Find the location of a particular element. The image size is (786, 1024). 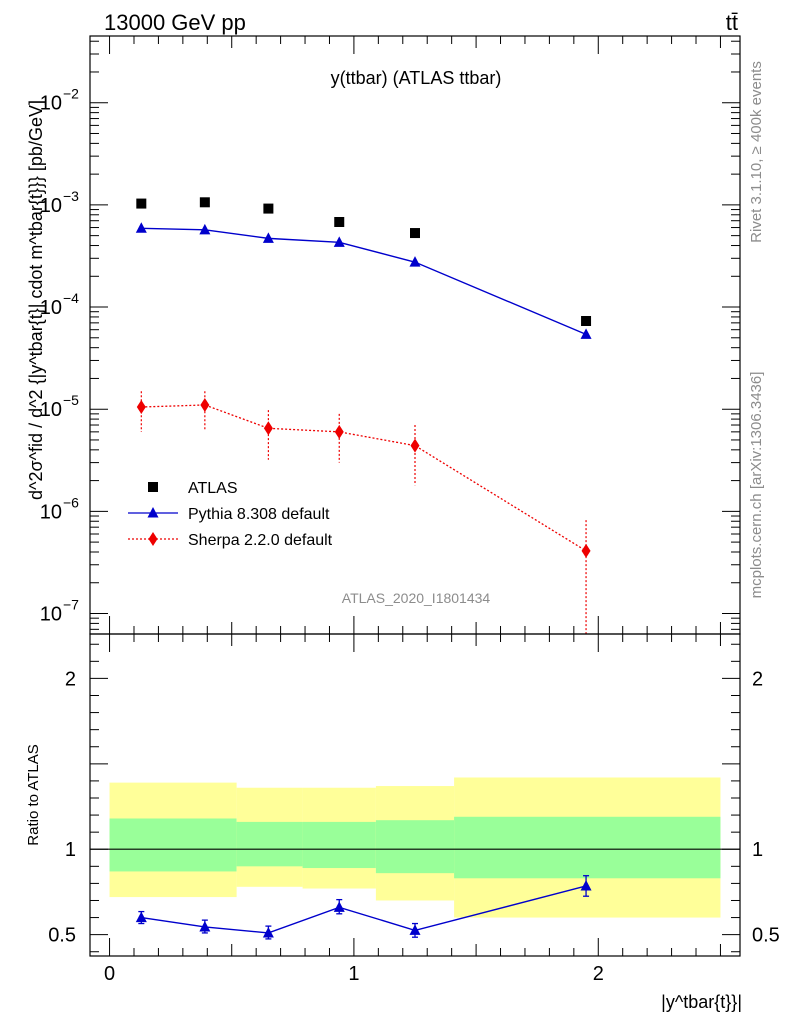

energy-label: 13000 GeV pp is located at coordinates (175, 22).